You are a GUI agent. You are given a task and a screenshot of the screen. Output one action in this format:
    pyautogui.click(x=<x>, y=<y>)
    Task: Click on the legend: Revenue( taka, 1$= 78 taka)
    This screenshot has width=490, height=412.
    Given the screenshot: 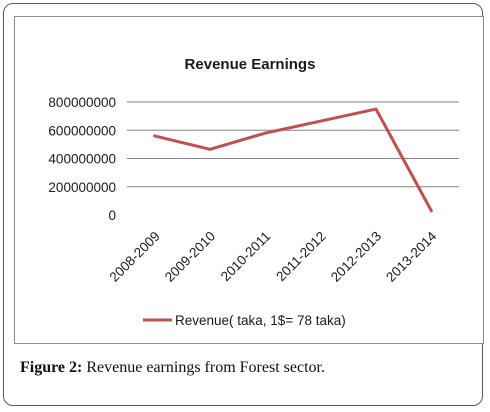 What is the action you would take?
    pyautogui.click(x=244, y=320)
    